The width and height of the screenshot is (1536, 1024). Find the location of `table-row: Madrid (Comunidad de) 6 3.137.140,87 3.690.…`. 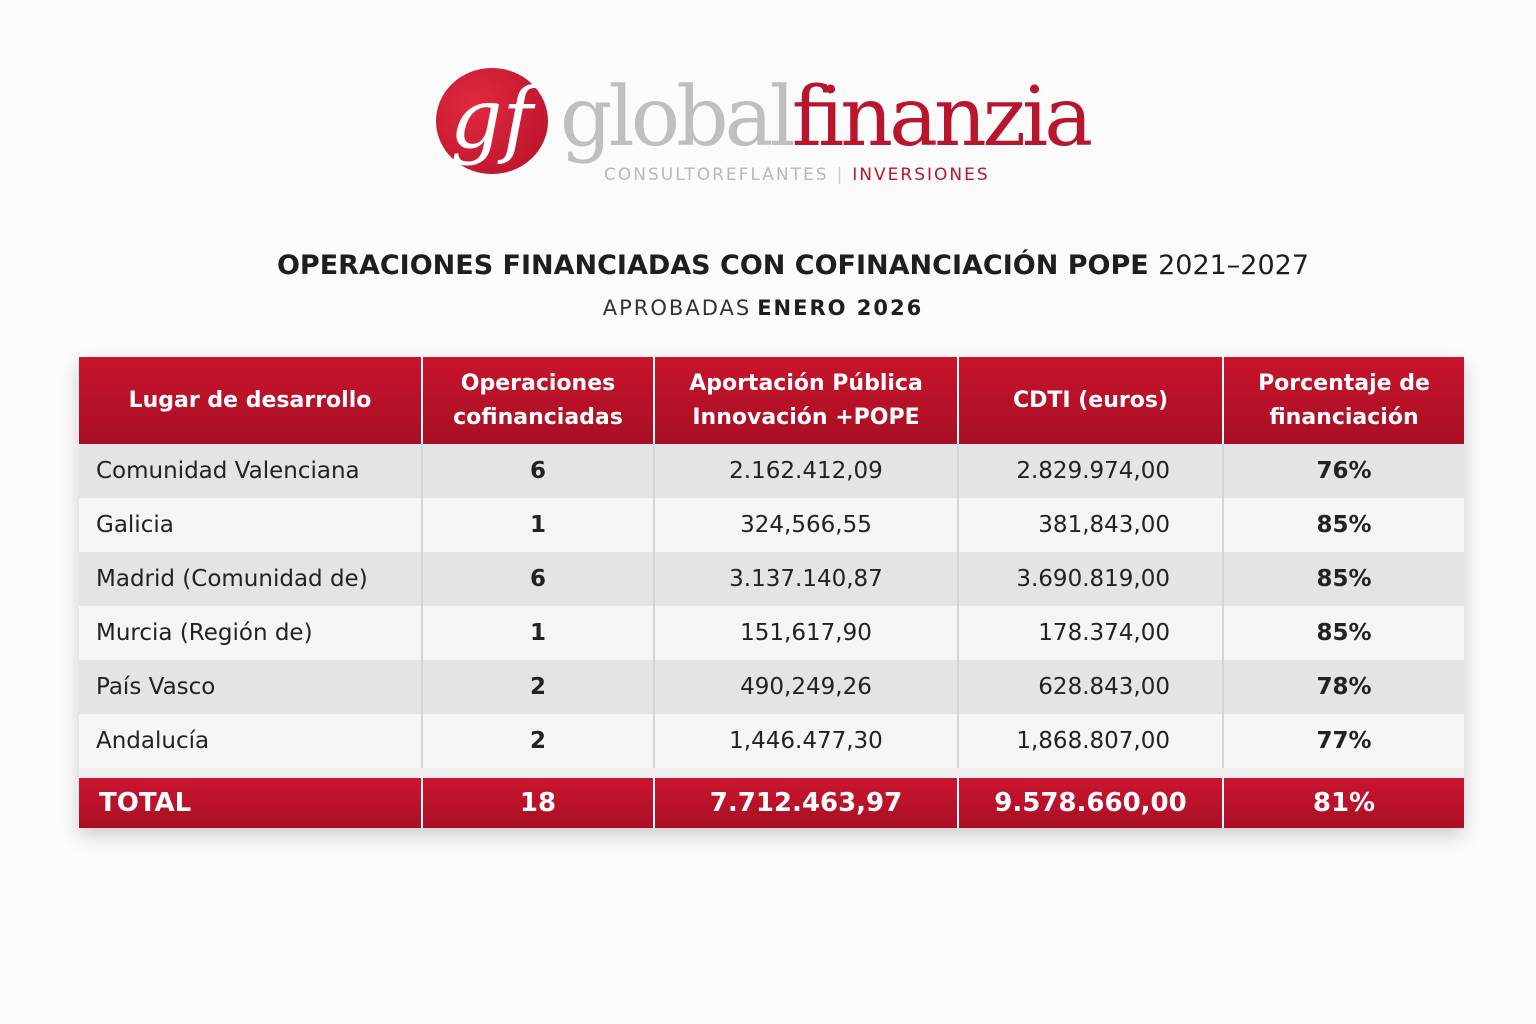

table-row: Madrid (Comunidad de) 6 3.137.140,87 3.690.… is located at coordinates (771, 579).